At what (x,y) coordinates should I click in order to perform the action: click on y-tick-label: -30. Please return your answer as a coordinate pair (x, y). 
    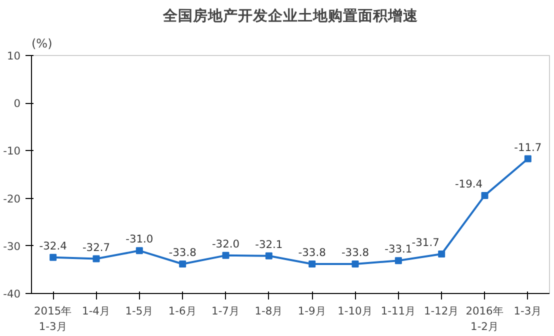
    Looking at the image, I should click on (12, 246).